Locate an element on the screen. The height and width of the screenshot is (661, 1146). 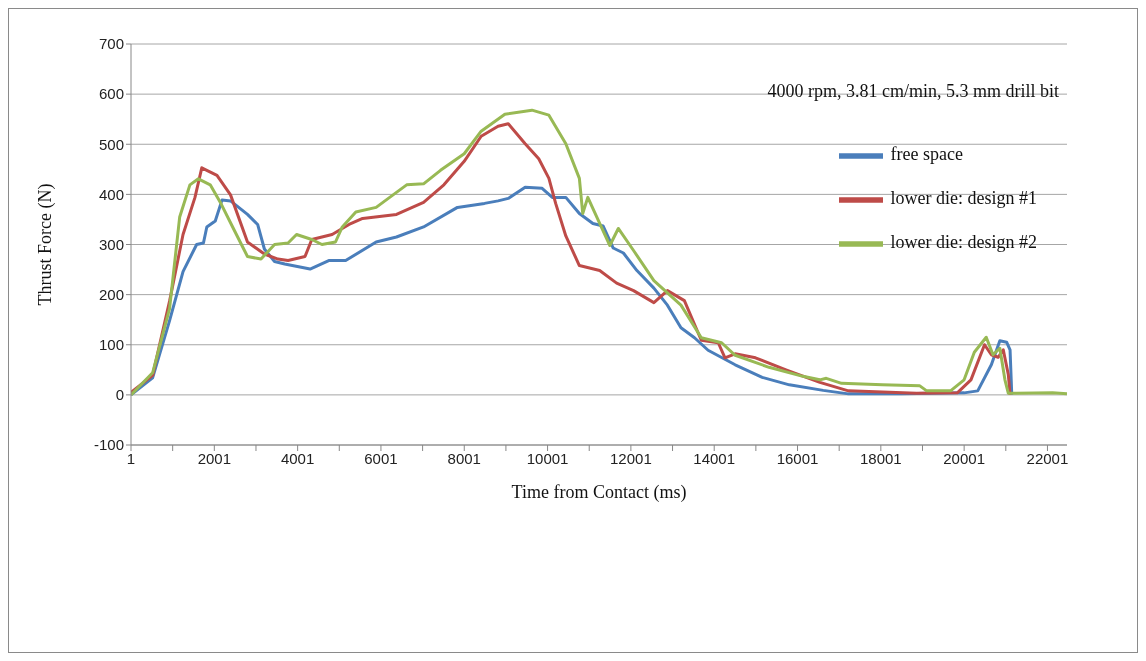
x-tick-label: 12001 is located at coordinates (631, 458).